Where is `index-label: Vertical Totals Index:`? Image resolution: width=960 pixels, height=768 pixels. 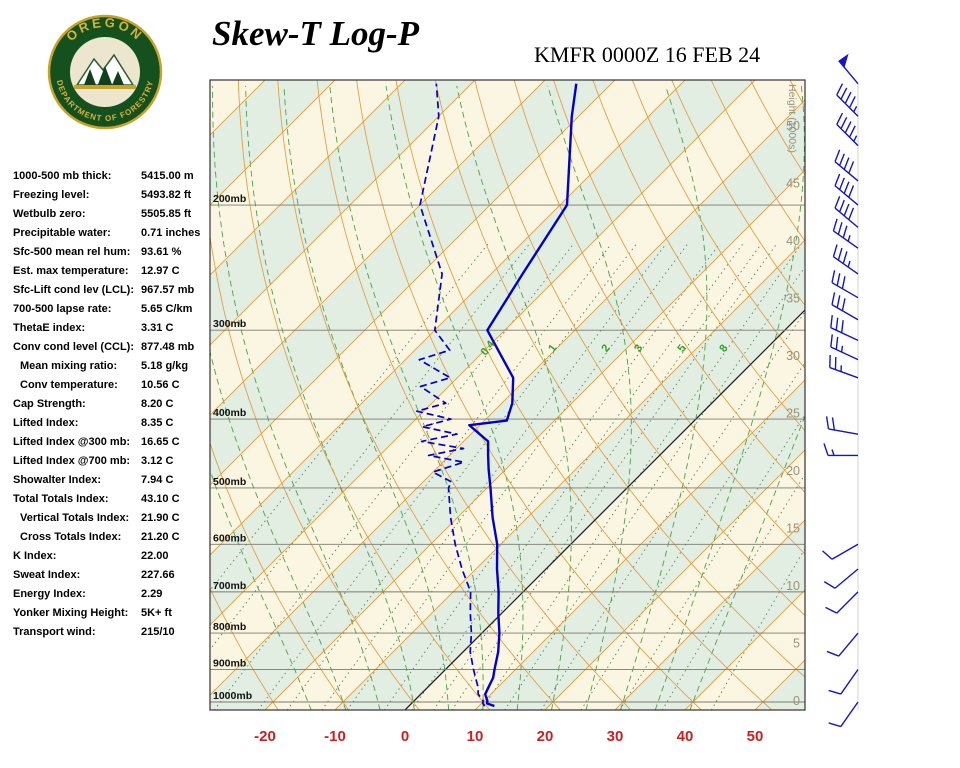
index-label: Vertical Totals Index: is located at coordinates (75, 518).